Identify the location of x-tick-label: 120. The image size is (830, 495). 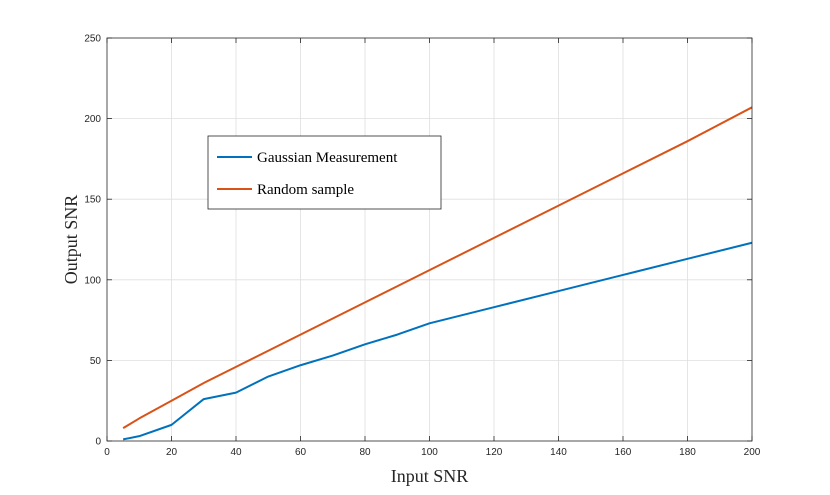
(494, 452).